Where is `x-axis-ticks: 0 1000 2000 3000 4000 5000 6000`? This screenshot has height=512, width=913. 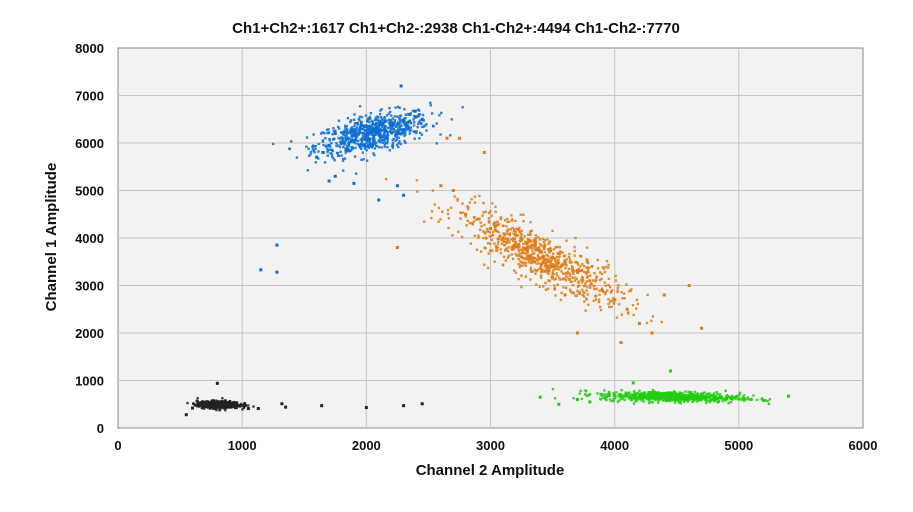 x-axis-ticks: 0 1000 2000 3000 4000 5000 6000 is located at coordinates (495, 445).